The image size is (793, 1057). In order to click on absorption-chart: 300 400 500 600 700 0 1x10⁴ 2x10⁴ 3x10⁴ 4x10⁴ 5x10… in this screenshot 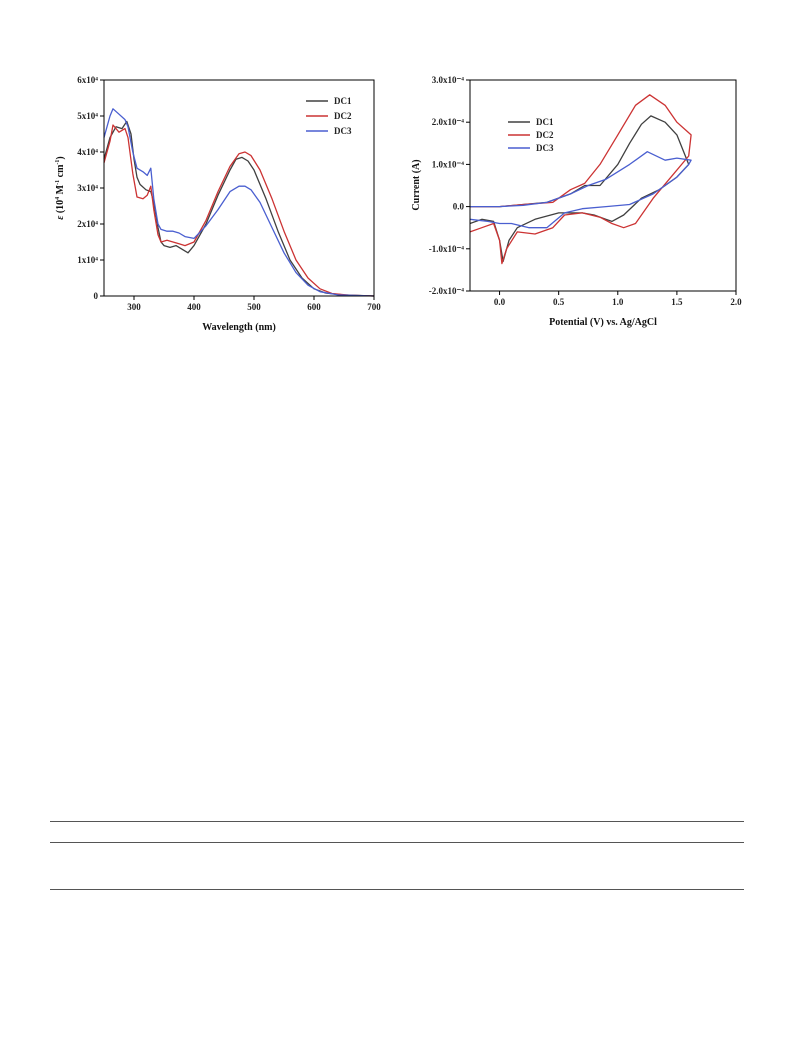, I will do `click(218, 204)`.